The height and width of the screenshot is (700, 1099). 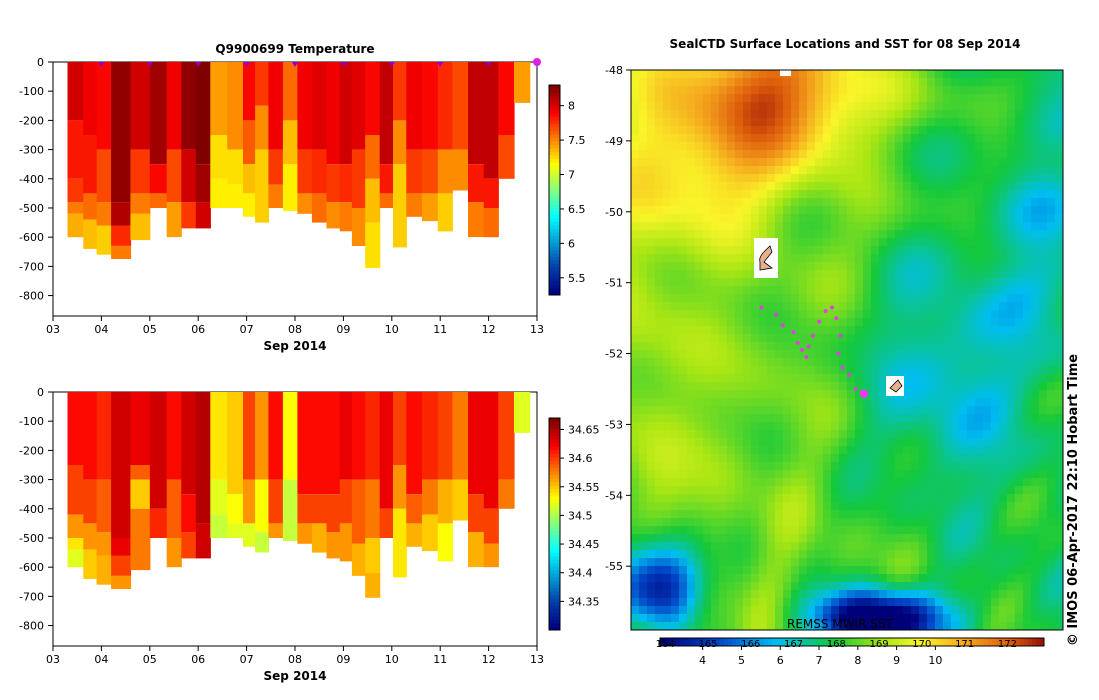 I want to click on colorbar-tick-label: 6.5, so click(x=577, y=209).